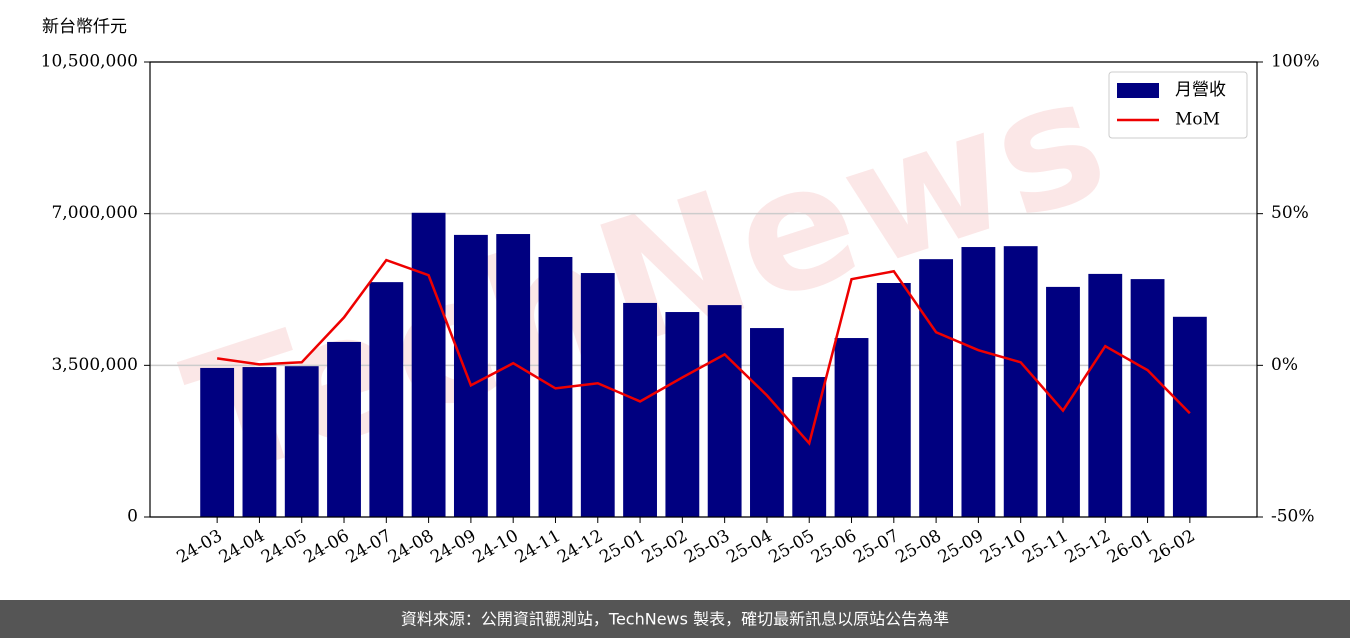 The image size is (1350, 638). I want to click on y-axis-label: 新台幣仟元, so click(84, 27).